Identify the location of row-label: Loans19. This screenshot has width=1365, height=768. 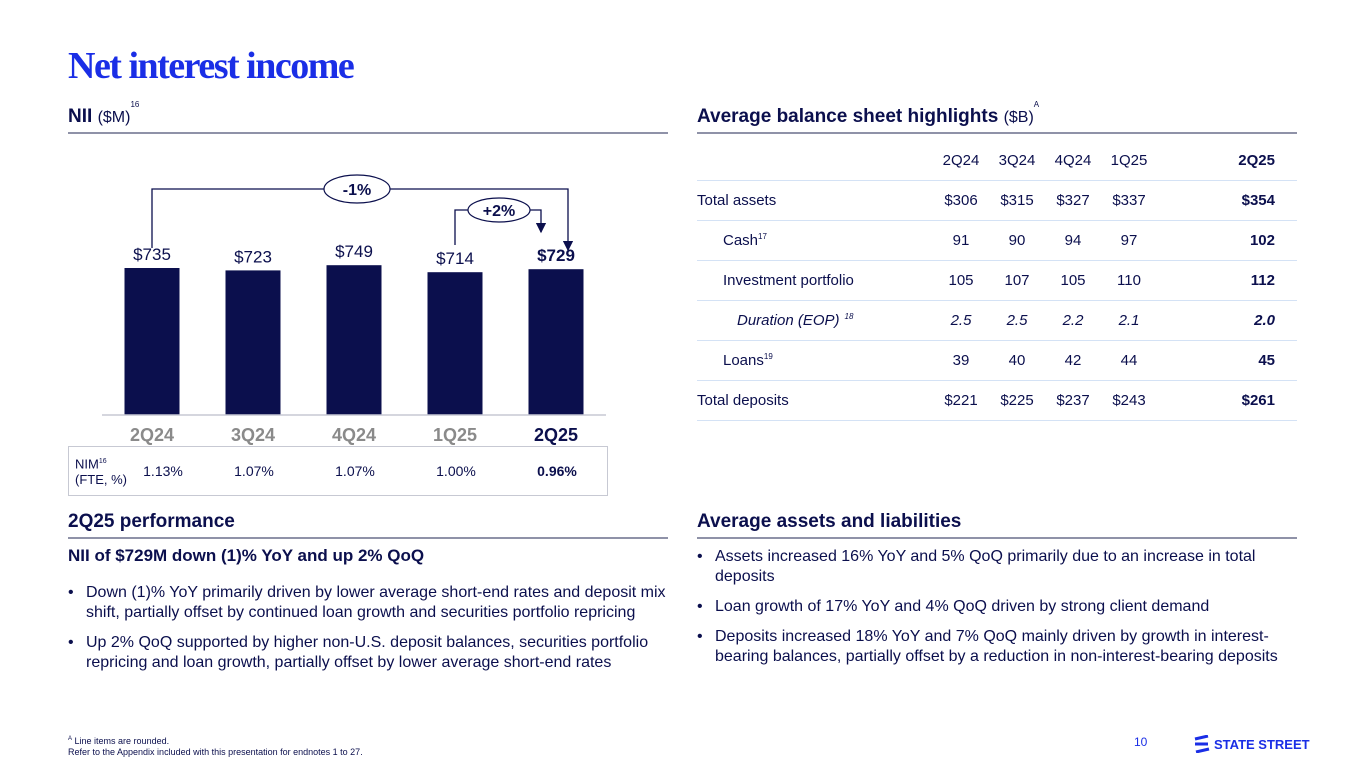
(815, 360).